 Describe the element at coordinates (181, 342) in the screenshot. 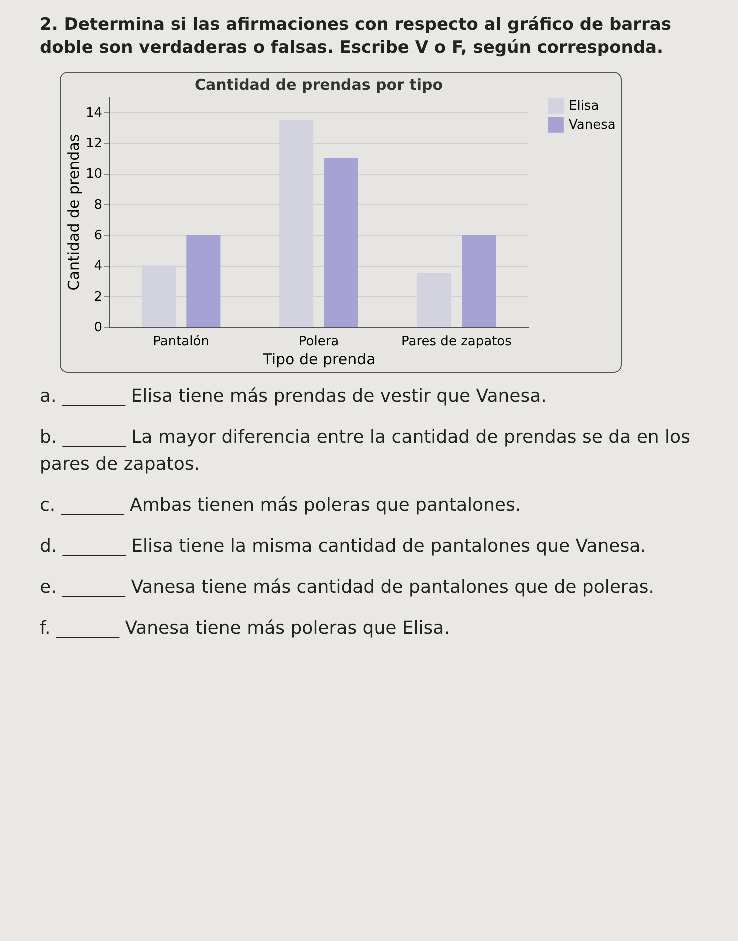

I see `x-tick-label: Pantalón` at that location.